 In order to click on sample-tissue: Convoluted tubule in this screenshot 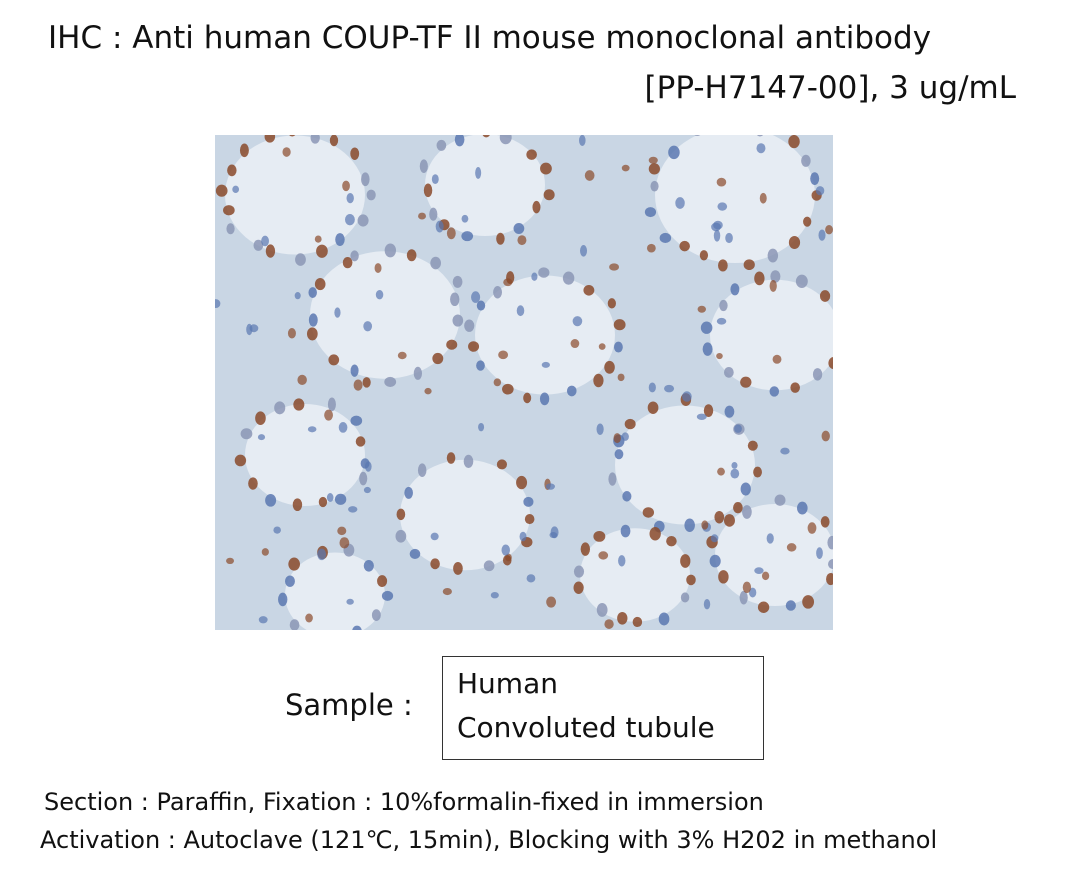, I will do `click(586, 727)`.